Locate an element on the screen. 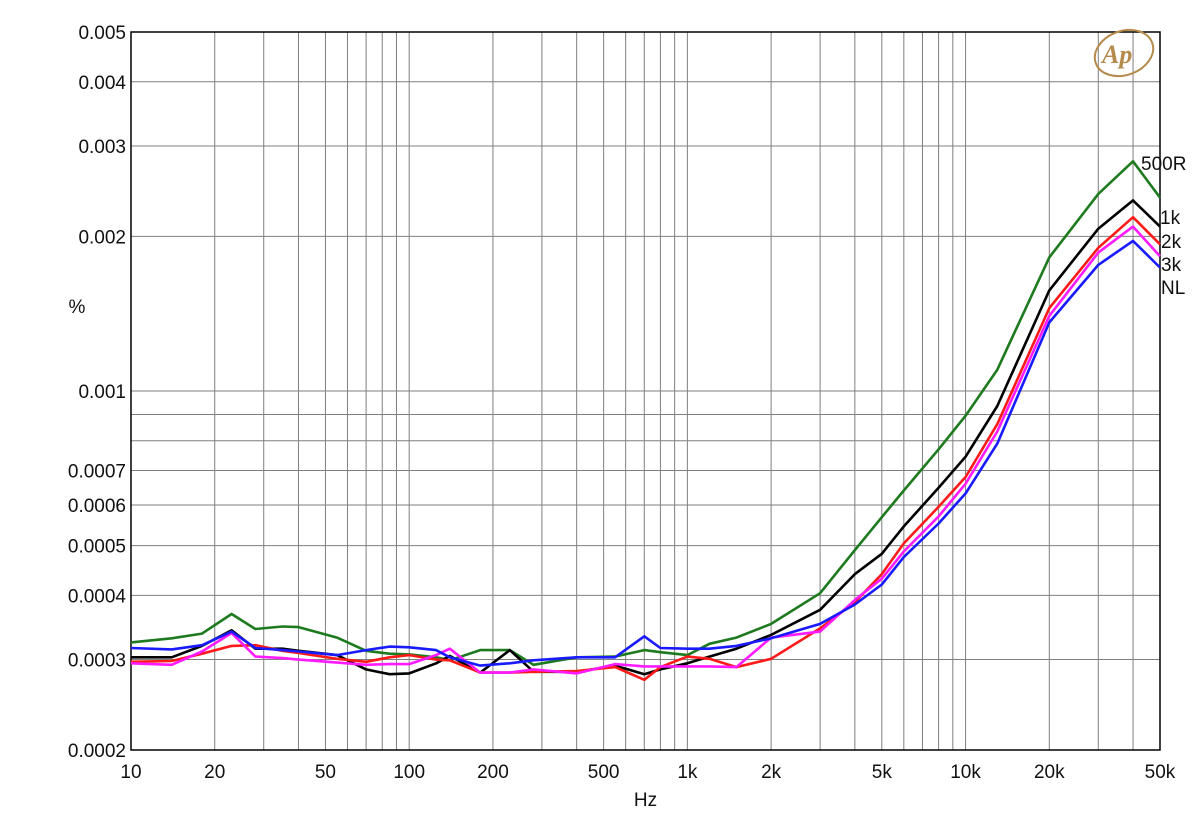 This screenshot has height=816, width=1200. svg-text: Ap is located at coordinates (1116, 54).